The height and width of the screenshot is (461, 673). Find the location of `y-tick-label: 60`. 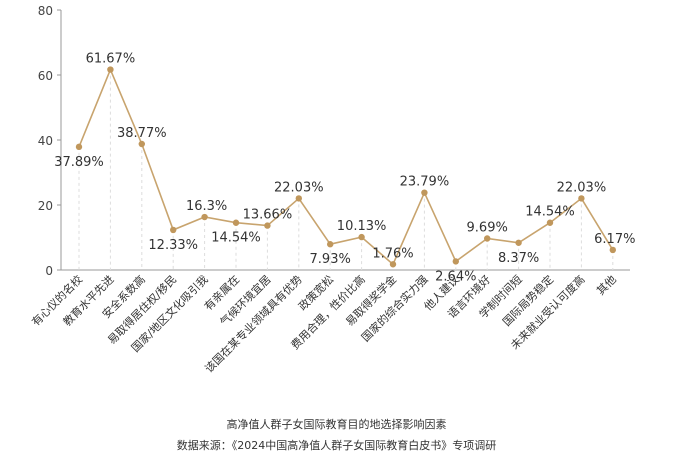

y-tick-label: 60 is located at coordinates (45, 76).